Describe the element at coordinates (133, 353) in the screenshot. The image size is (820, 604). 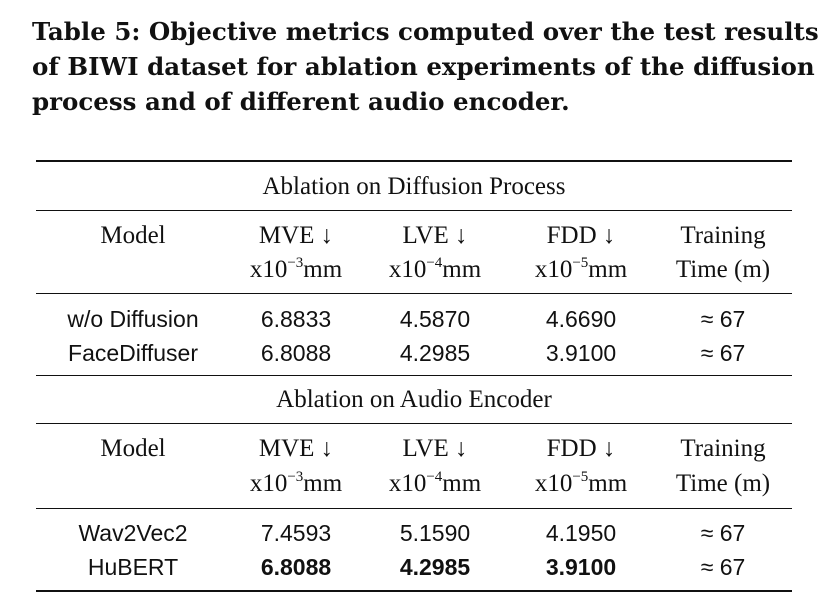
I see `row-model: FaceDiffuser` at that location.